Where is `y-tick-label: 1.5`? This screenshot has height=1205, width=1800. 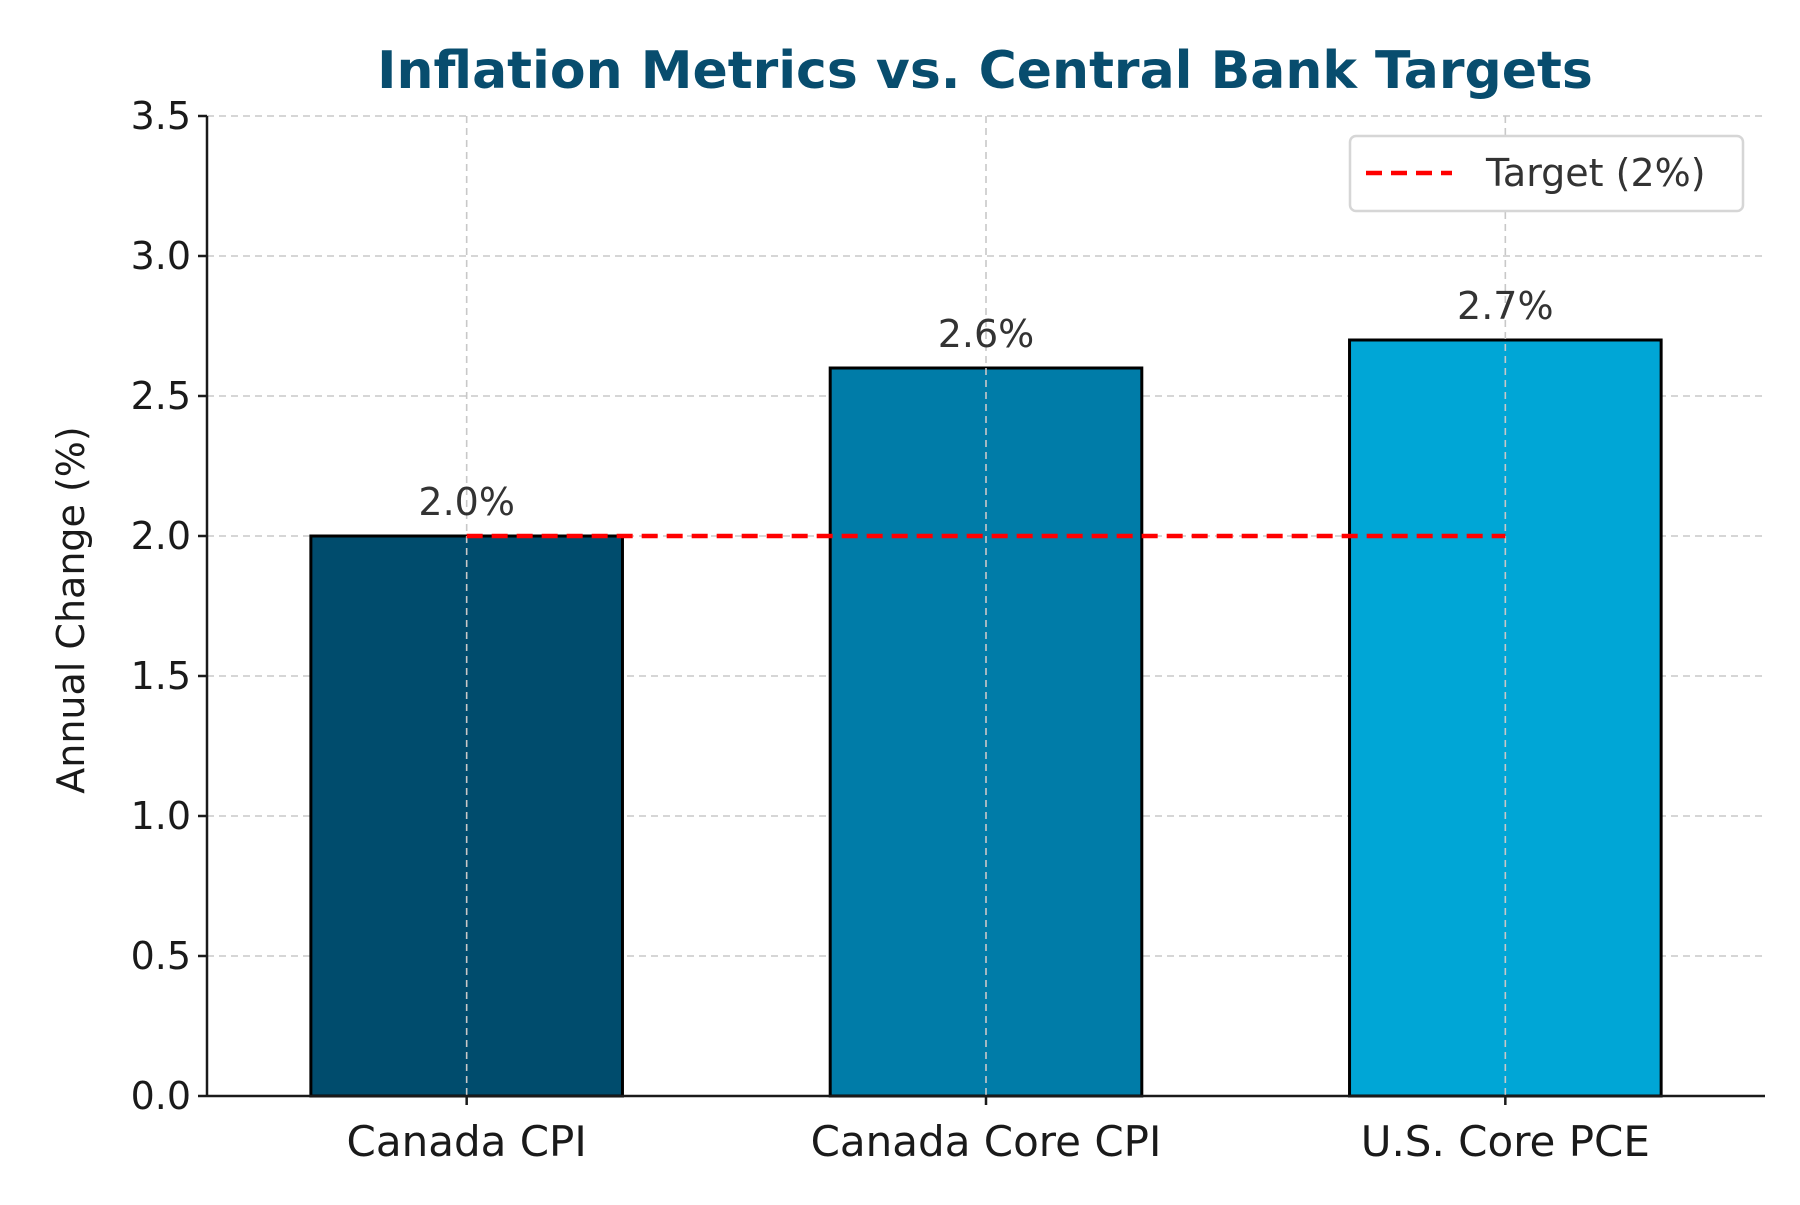 y-tick-label: 1.5 is located at coordinates (161, 676).